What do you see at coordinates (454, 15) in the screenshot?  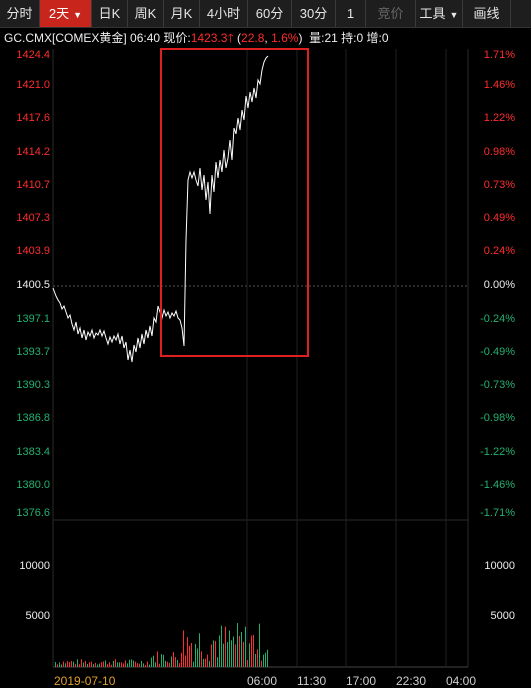 I see `caret-down-icon: ▼` at bounding box center [454, 15].